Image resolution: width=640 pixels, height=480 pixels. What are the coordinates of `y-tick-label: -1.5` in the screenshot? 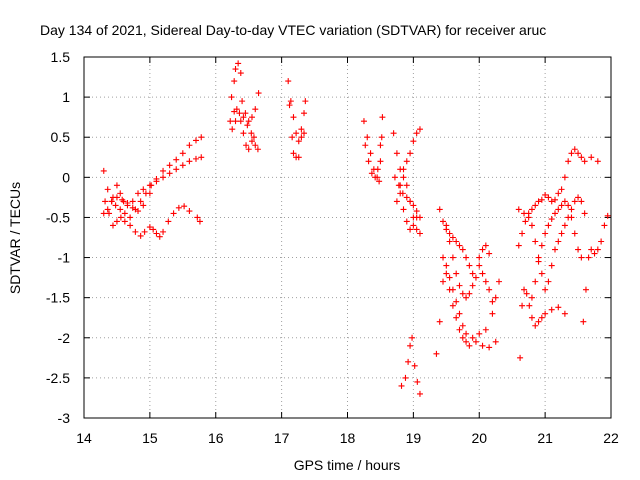 It's located at (58, 298).